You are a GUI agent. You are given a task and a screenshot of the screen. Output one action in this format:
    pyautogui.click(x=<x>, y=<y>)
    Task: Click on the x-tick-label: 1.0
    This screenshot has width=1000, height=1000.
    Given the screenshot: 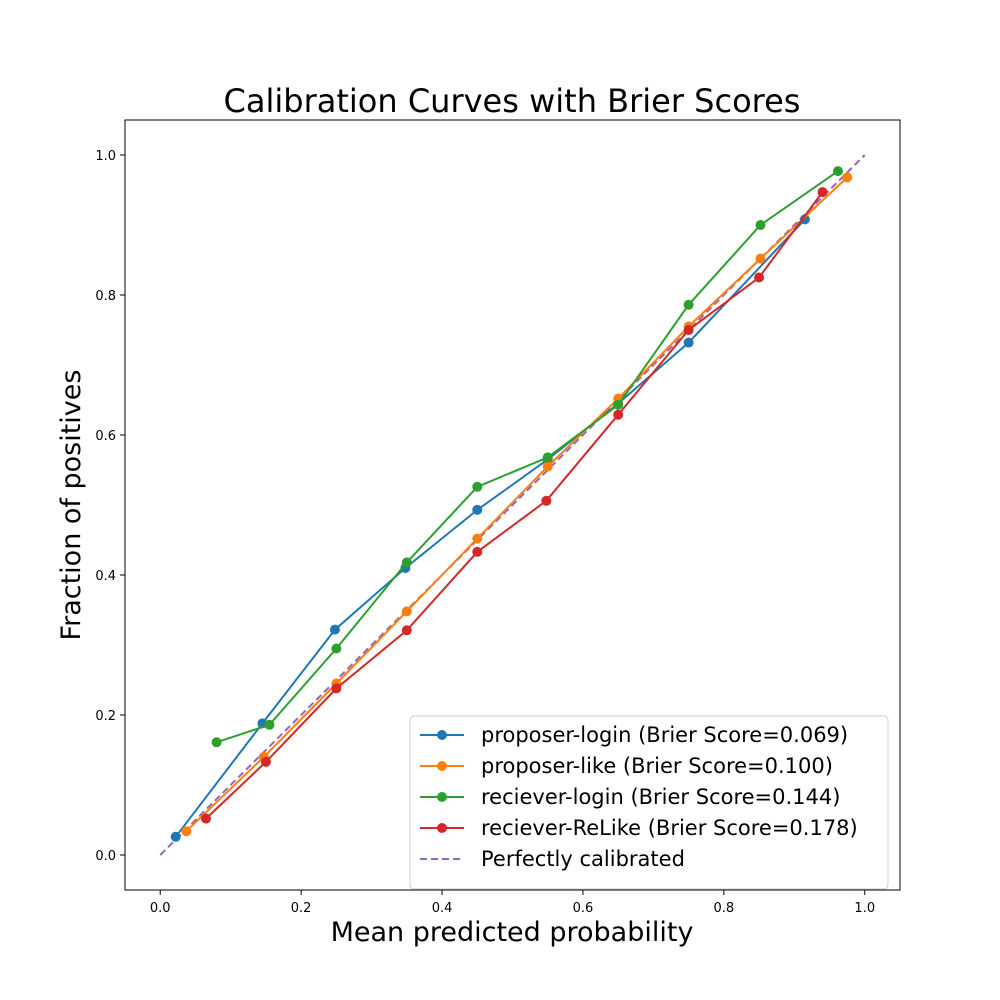 What is the action you would take?
    pyautogui.click(x=864, y=908)
    